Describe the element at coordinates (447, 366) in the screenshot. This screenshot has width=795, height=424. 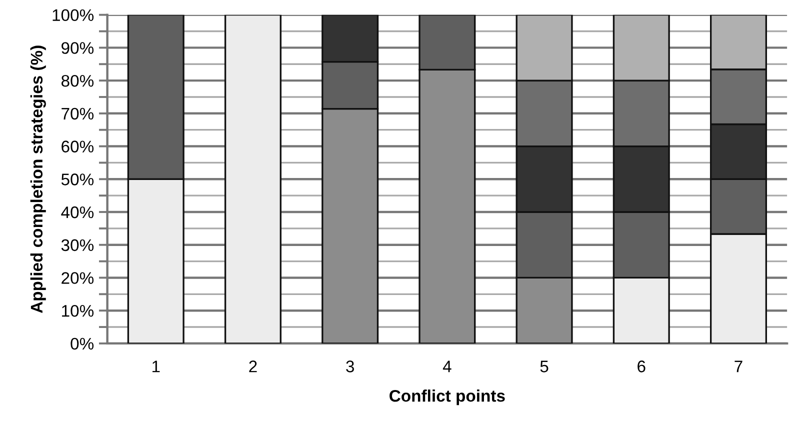
I see `x-tick-label: 4` at that location.